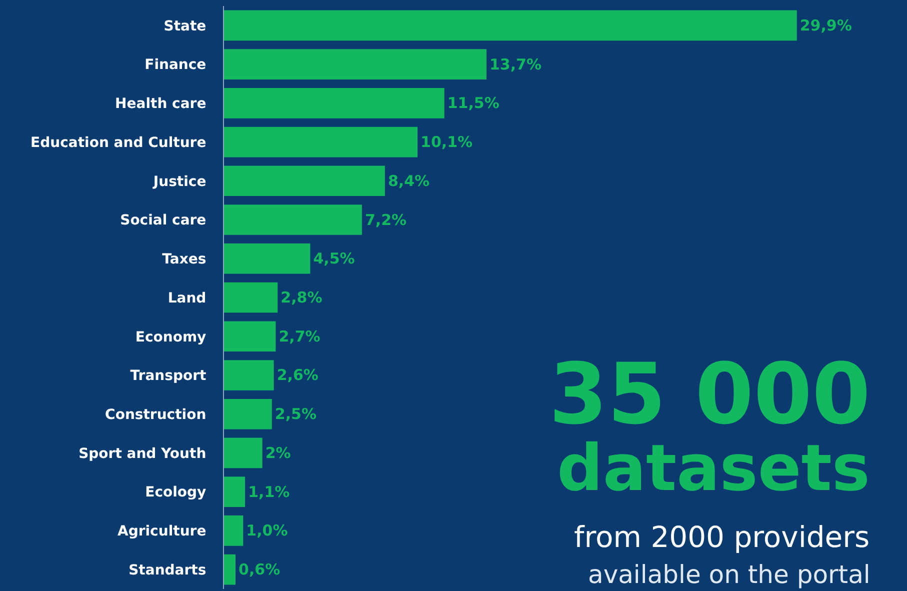  Describe the element at coordinates (515, 64) in the screenshot. I see `data-label: 13,7%` at that location.